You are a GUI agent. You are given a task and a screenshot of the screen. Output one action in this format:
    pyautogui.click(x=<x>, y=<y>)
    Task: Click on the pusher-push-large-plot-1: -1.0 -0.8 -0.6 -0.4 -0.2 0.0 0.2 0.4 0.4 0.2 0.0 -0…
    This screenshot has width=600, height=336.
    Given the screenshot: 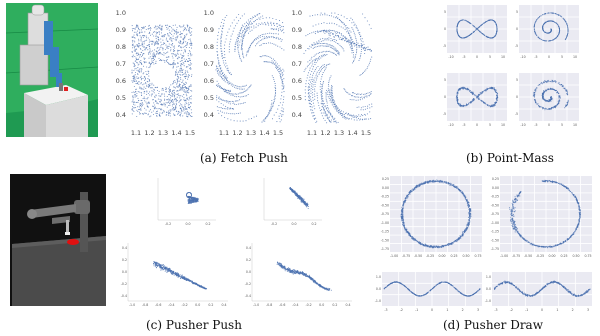 What is the action you would take?
    pyautogui.click(x=175, y=276)
    